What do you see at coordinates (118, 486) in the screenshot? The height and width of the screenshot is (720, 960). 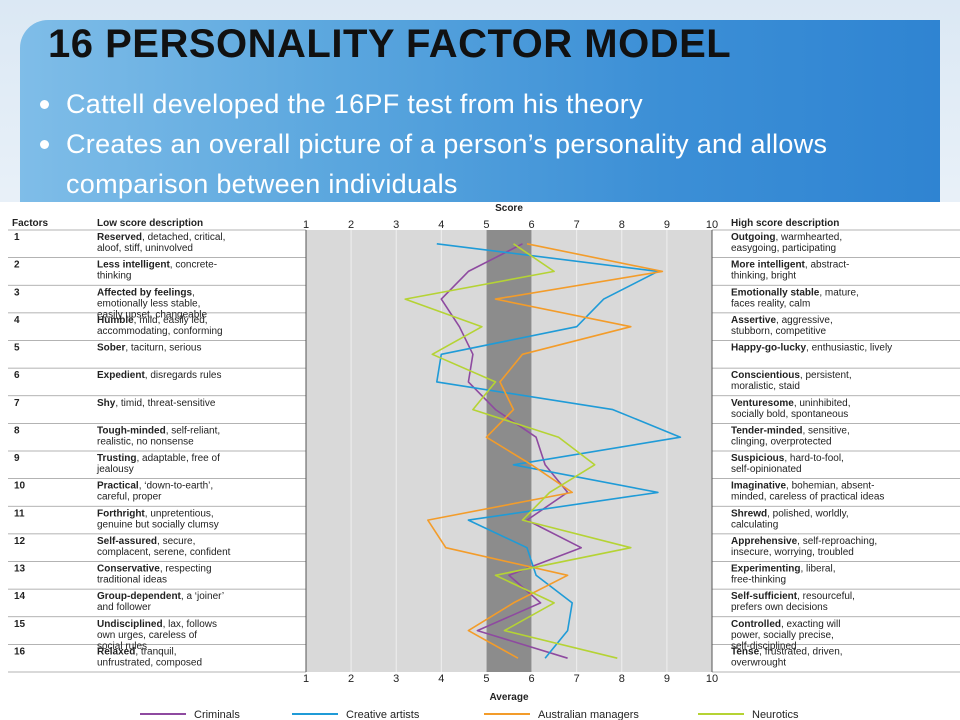 I see `low-score-keyword: Practical` at bounding box center [118, 486].